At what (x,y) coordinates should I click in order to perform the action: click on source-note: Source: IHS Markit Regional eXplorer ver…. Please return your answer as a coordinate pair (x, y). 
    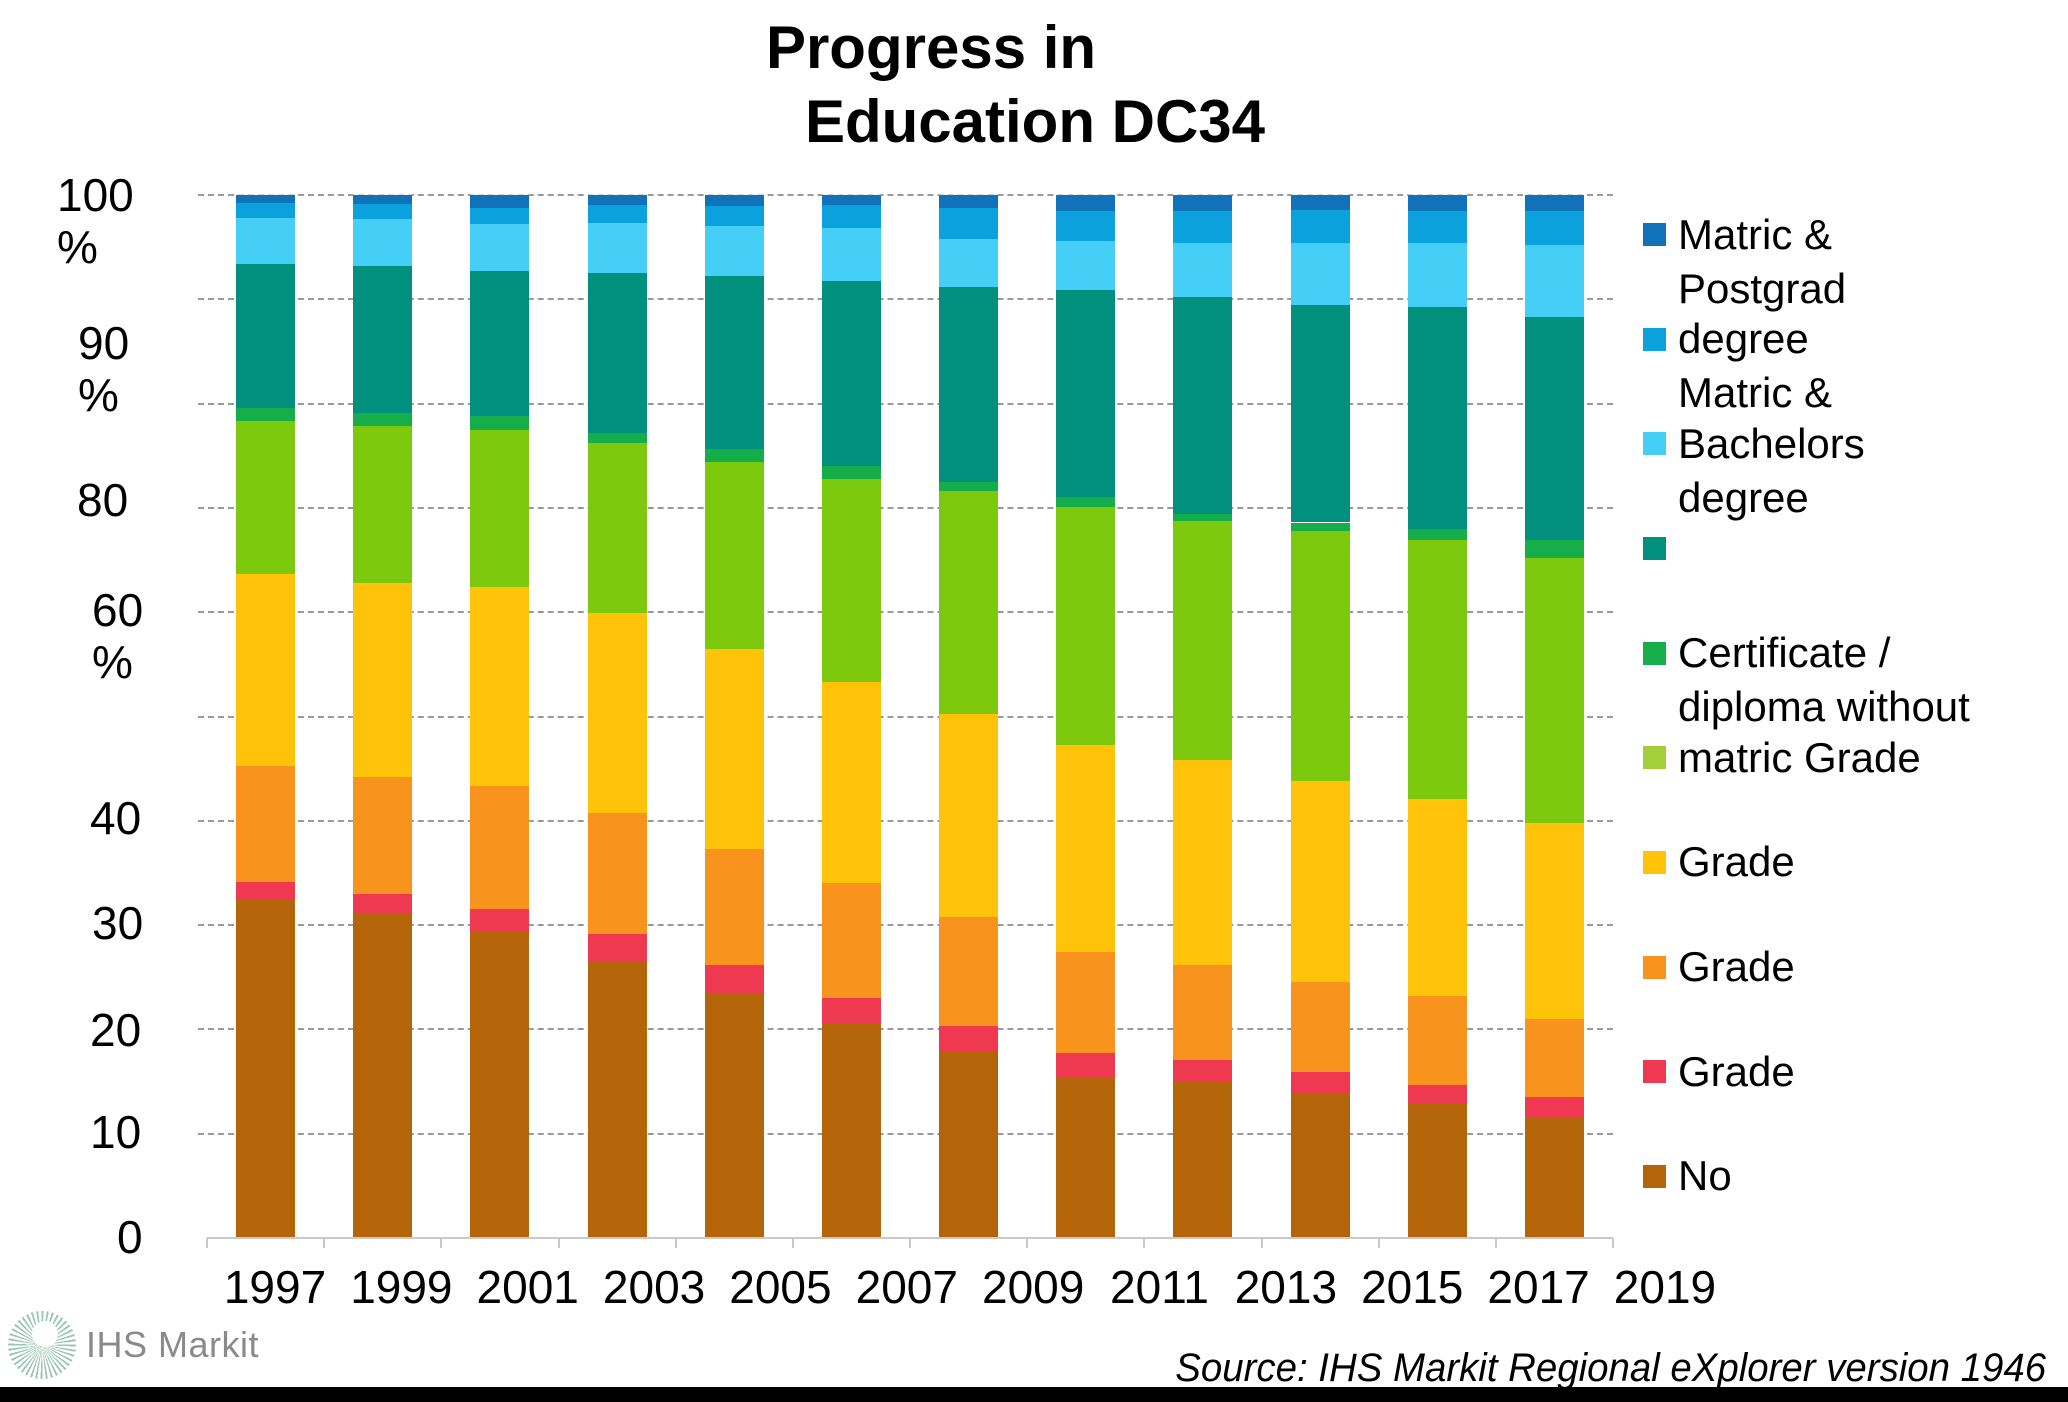
    Looking at the image, I should click on (1610, 1368).